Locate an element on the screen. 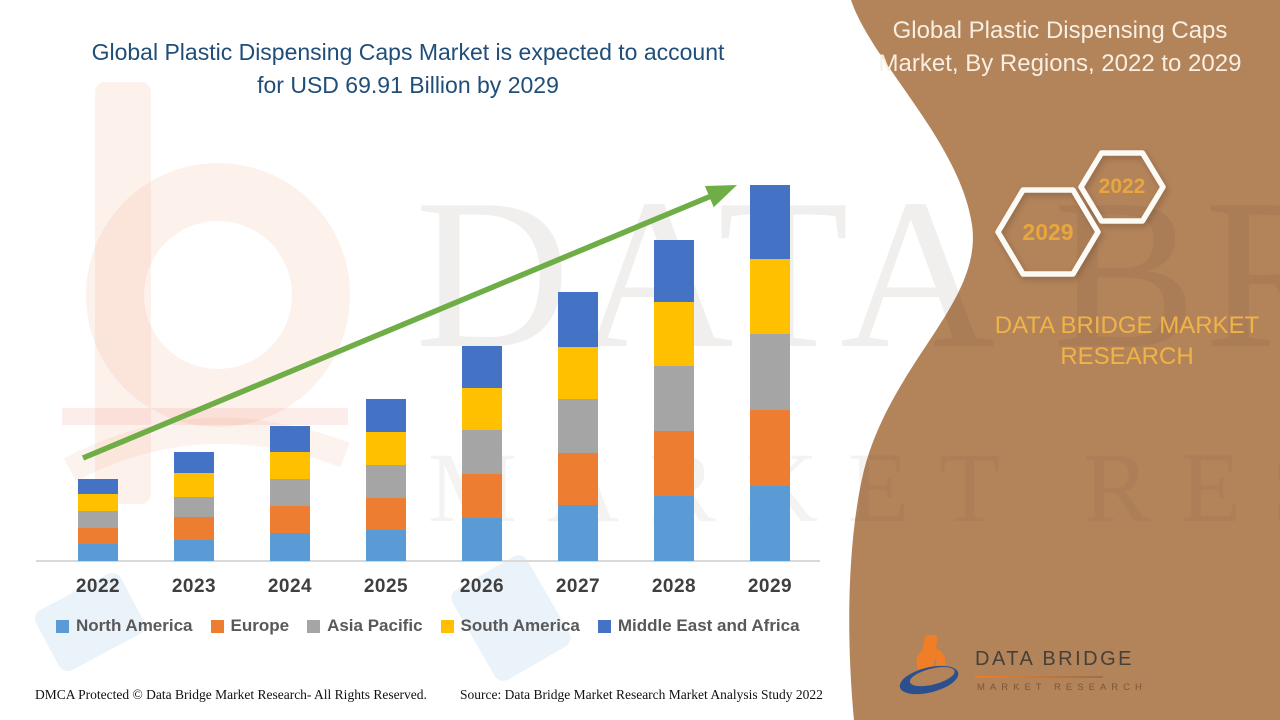 The width and height of the screenshot is (1280, 720). bar-segment-2023-north-america is located at coordinates (194, 550).